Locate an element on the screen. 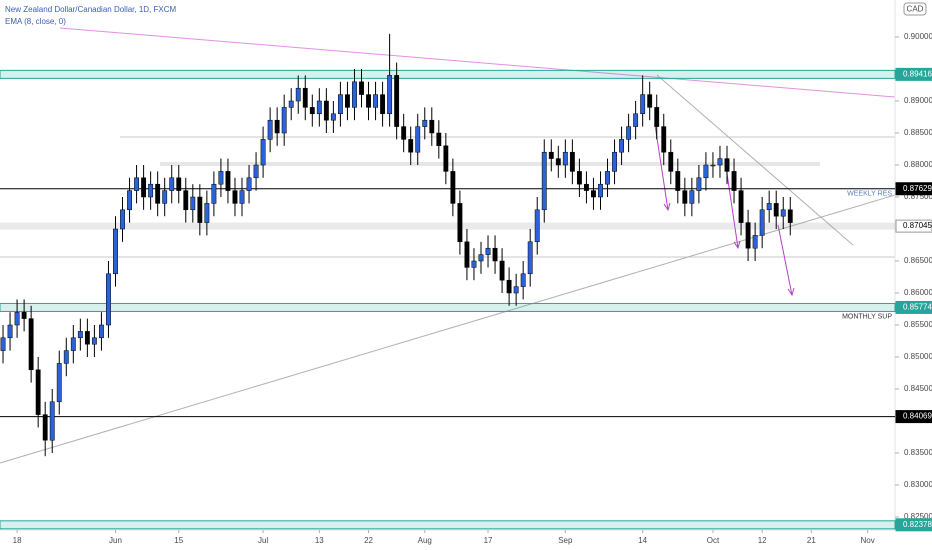  currency: CAD is located at coordinates (915, 9).